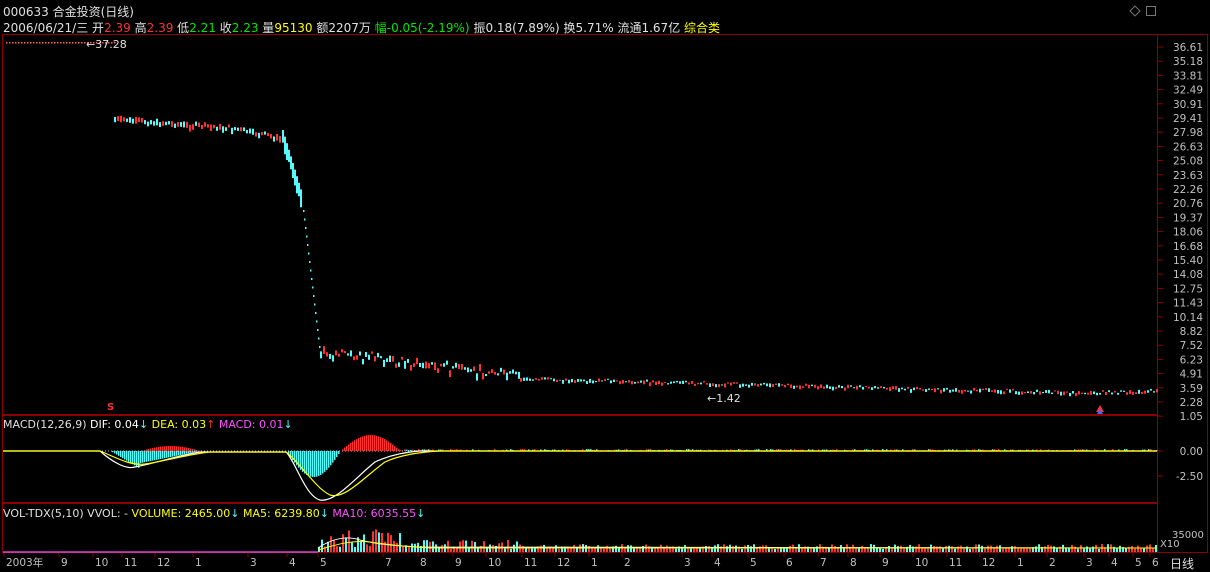 The height and width of the screenshot is (572, 1210). What do you see at coordinates (1089, 563) in the screenshot?
I see `x-axis-label: 3` at bounding box center [1089, 563].